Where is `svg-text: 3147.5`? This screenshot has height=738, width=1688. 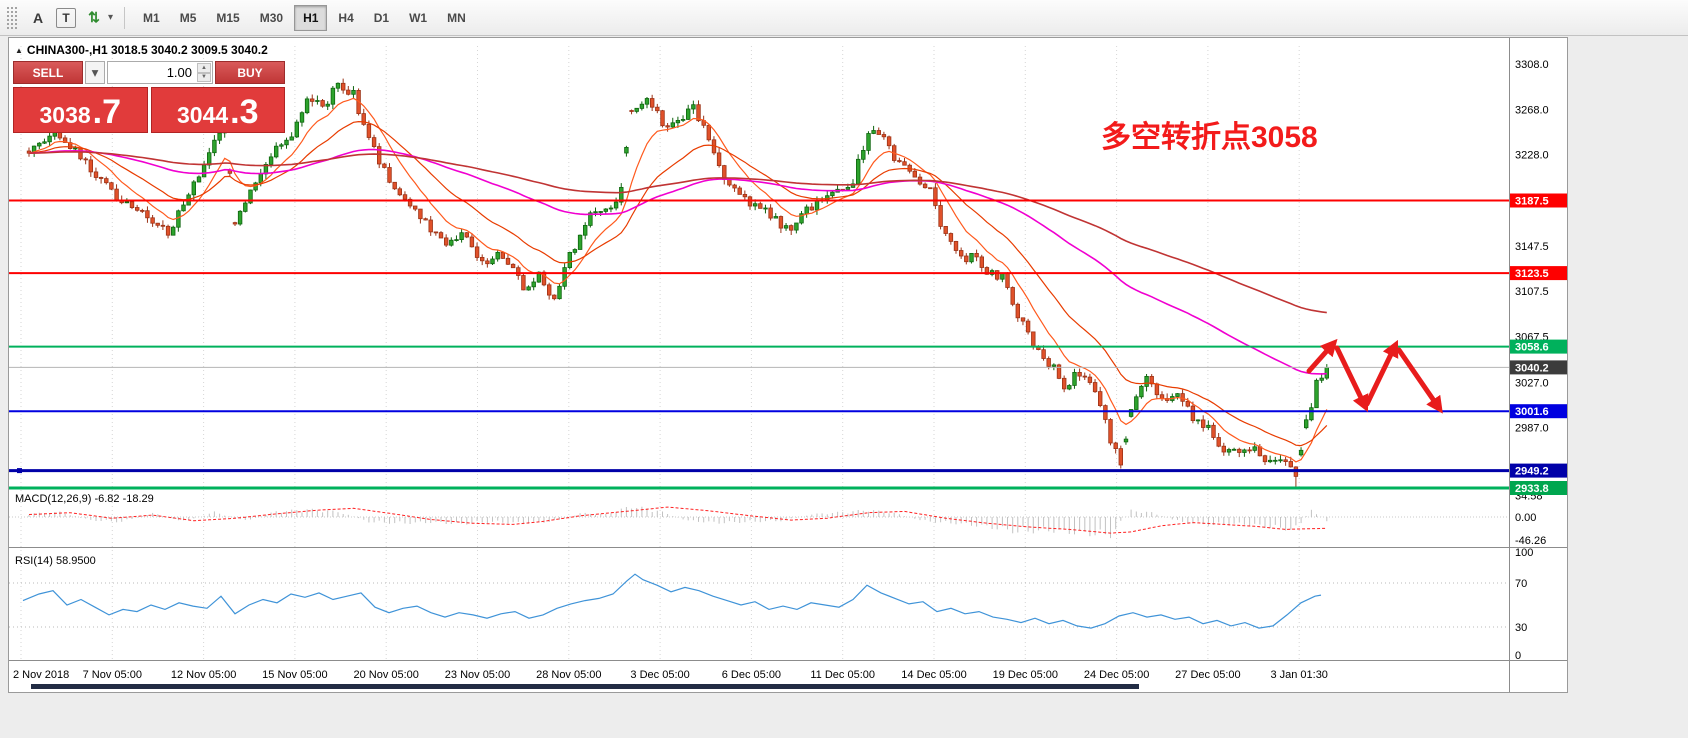 svg-text: 3147.5 is located at coordinates (1532, 247).